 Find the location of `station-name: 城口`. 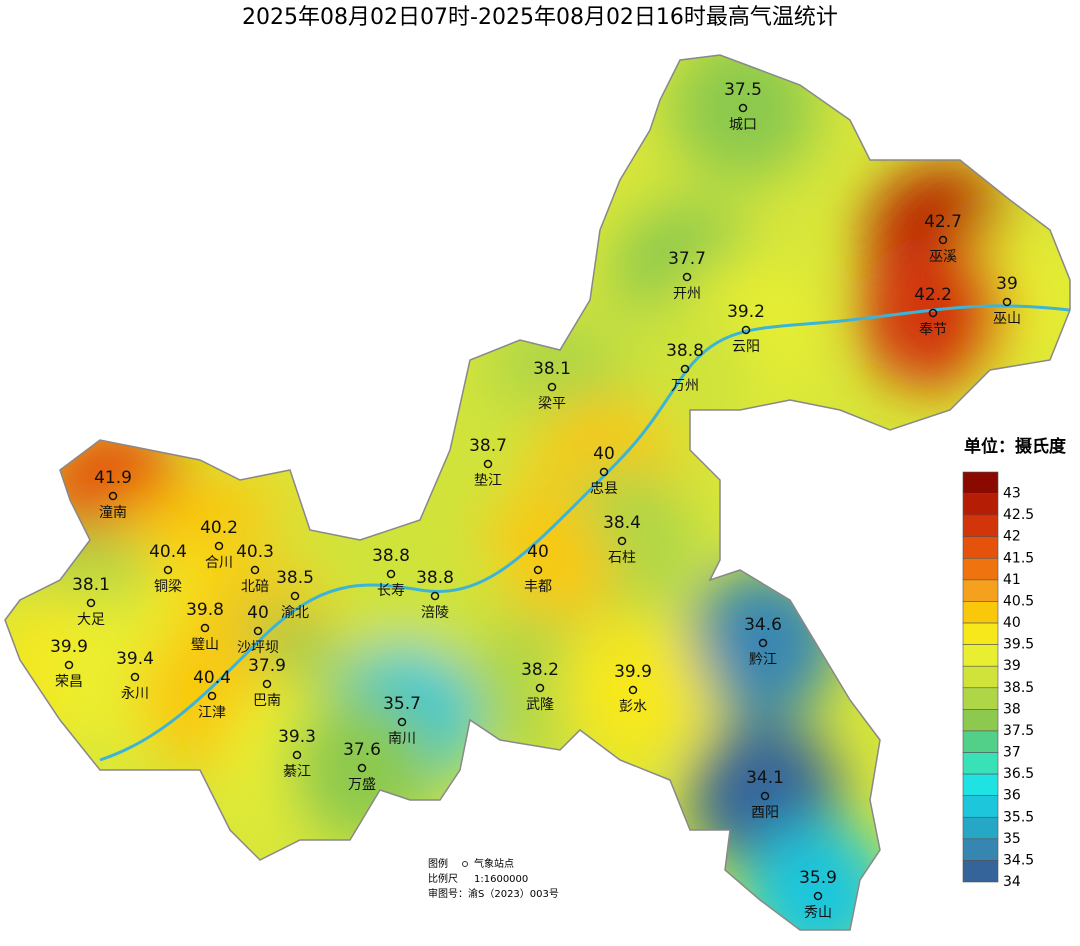

station-name: 城口 is located at coordinates (743, 125).